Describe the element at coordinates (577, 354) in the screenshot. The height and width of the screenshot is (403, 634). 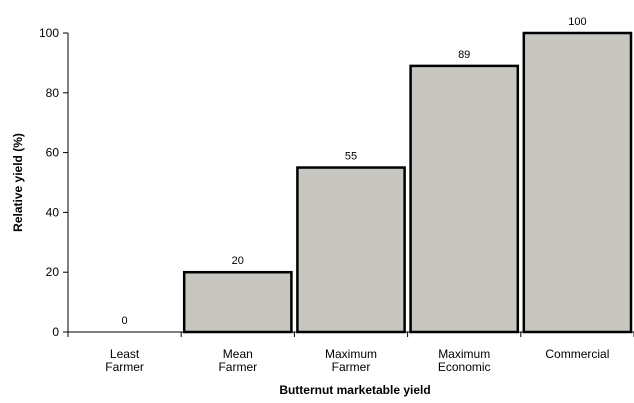
I see `category-label: Commercial` at that location.